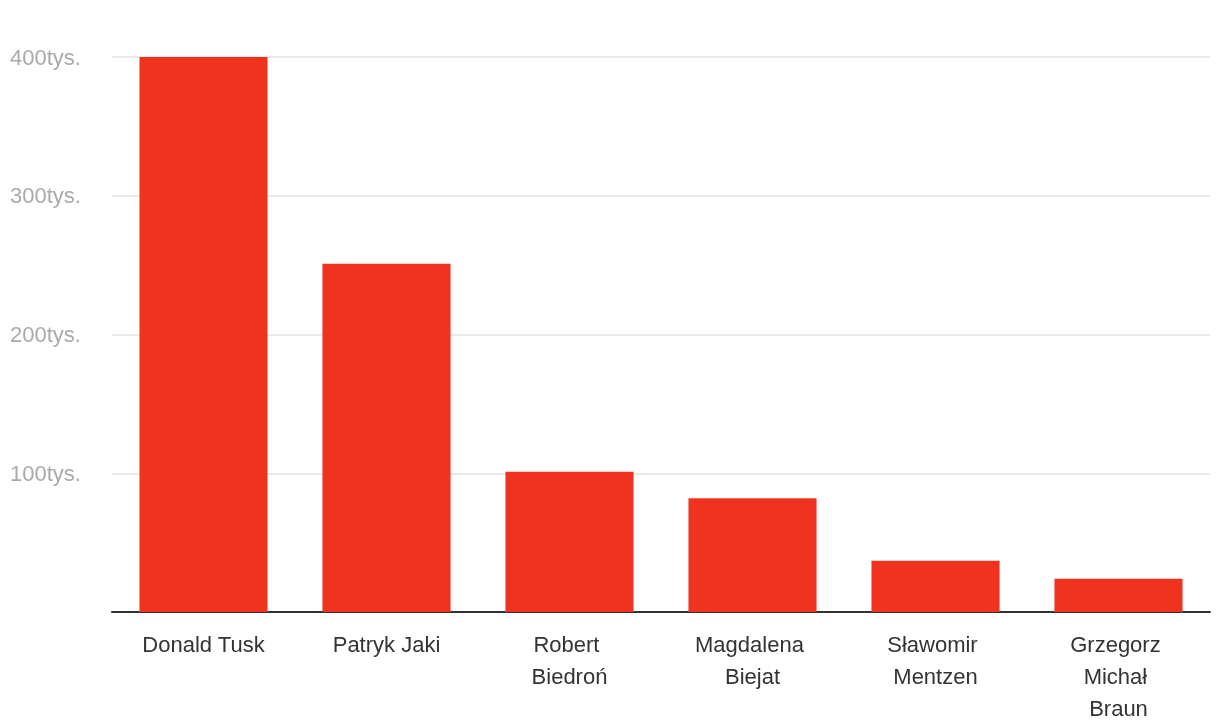  What do you see at coordinates (569, 660) in the screenshot?
I see `x-tick-label: Robert Biedroń` at bounding box center [569, 660].